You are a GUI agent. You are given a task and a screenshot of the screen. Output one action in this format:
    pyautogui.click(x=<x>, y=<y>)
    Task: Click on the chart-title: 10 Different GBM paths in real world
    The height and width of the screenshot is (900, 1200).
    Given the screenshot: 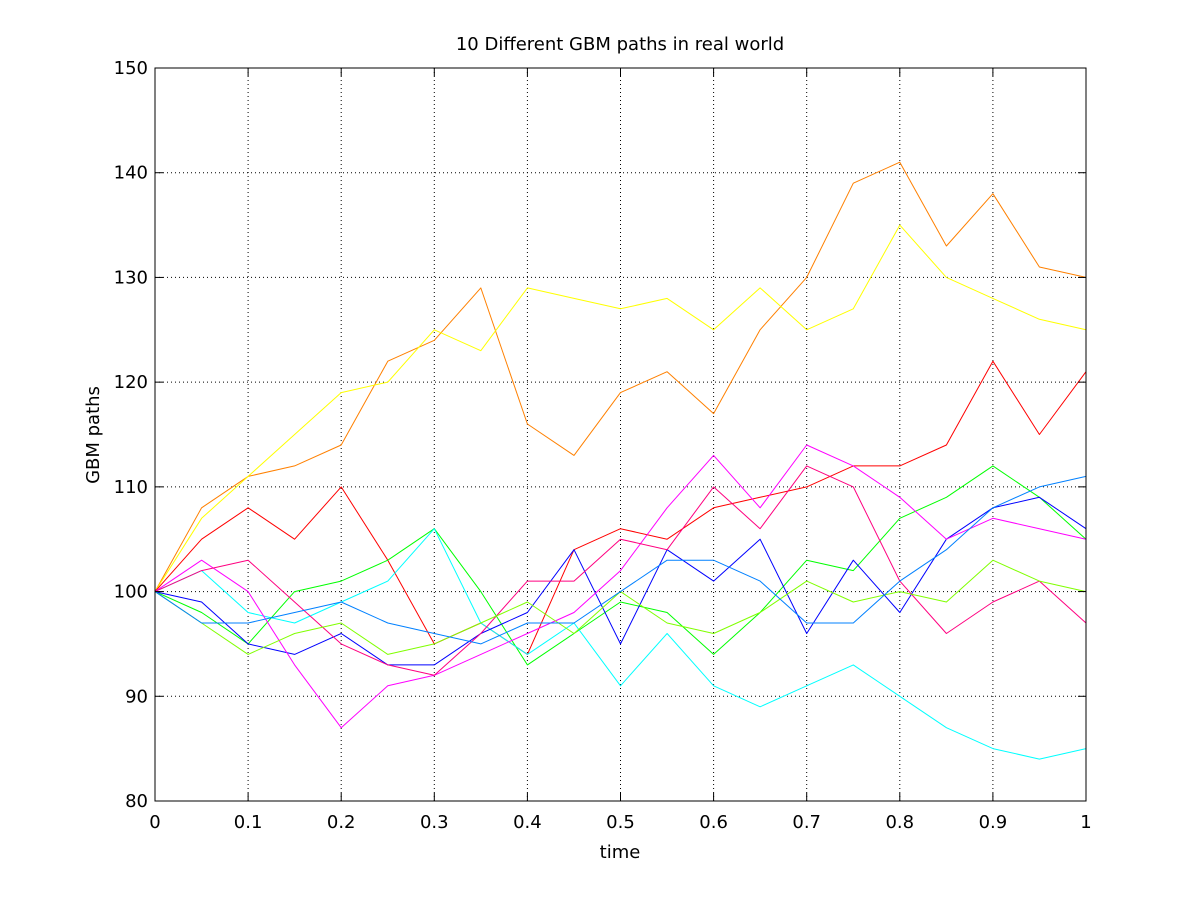 What is the action you would take?
    pyautogui.click(x=620, y=44)
    